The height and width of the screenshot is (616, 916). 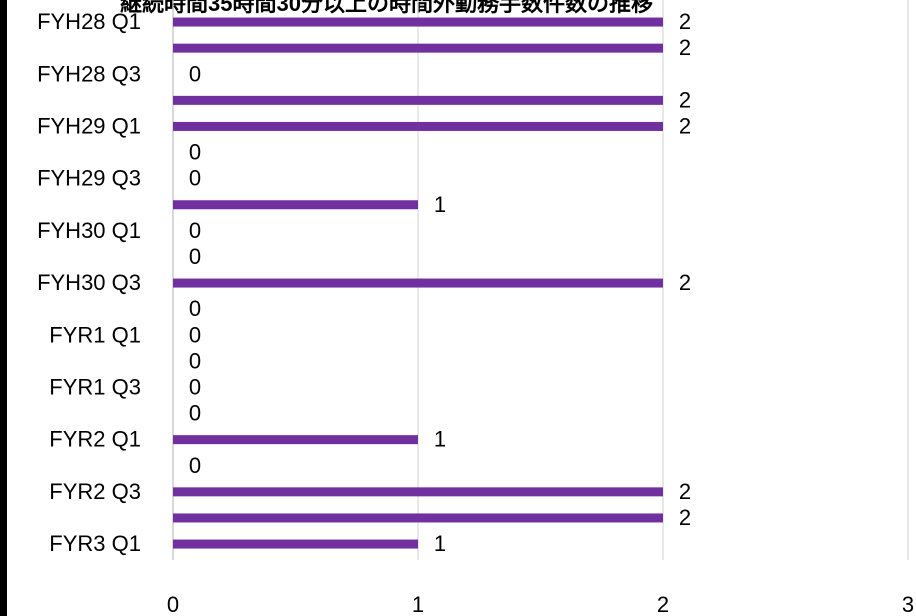 What do you see at coordinates (89, 178) in the screenshot?
I see `category-label: FYH29 Q3` at bounding box center [89, 178].